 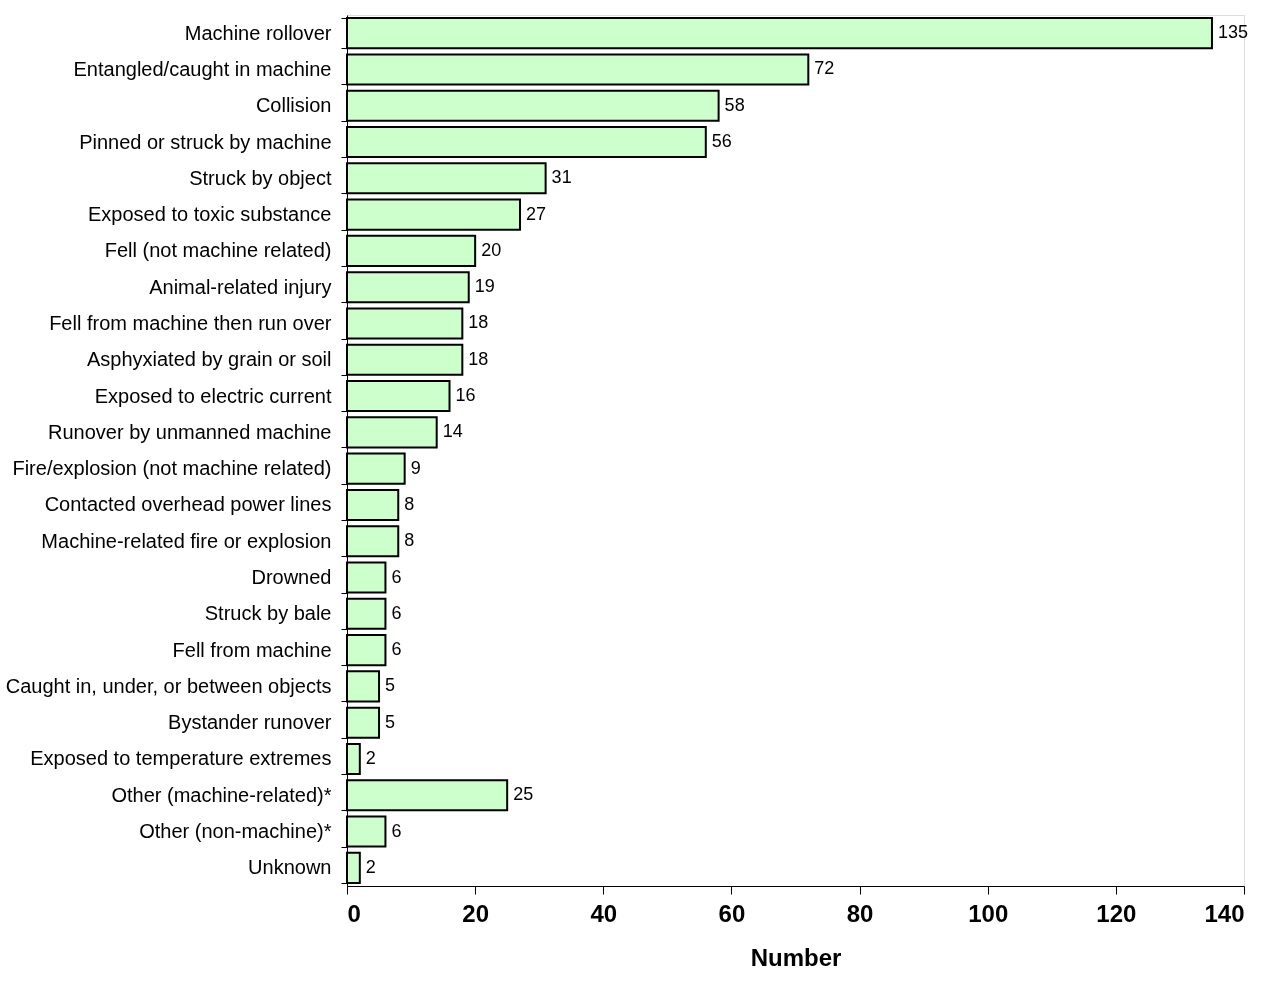 What do you see at coordinates (465, 395) in the screenshot?
I see `data-label: 16` at bounding box center [465, 395].